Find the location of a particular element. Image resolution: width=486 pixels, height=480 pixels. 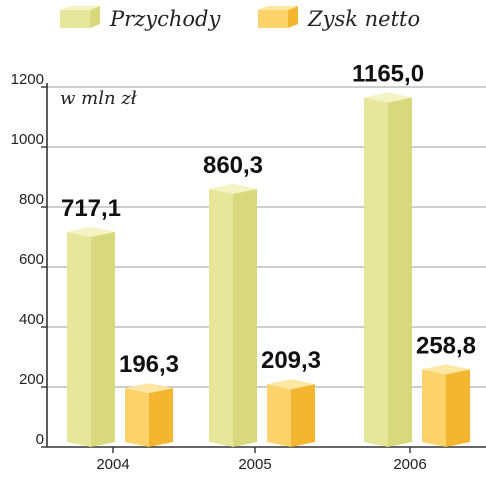

data-label: 717,1 is located at coordinates (91, 208).